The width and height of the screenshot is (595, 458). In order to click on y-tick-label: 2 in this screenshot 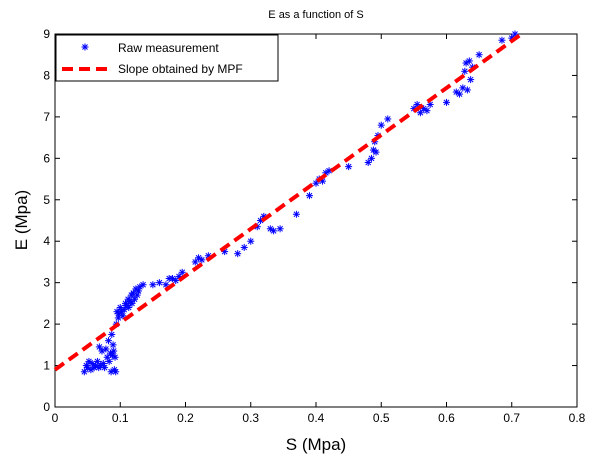, I will do `click(46, 324)`.